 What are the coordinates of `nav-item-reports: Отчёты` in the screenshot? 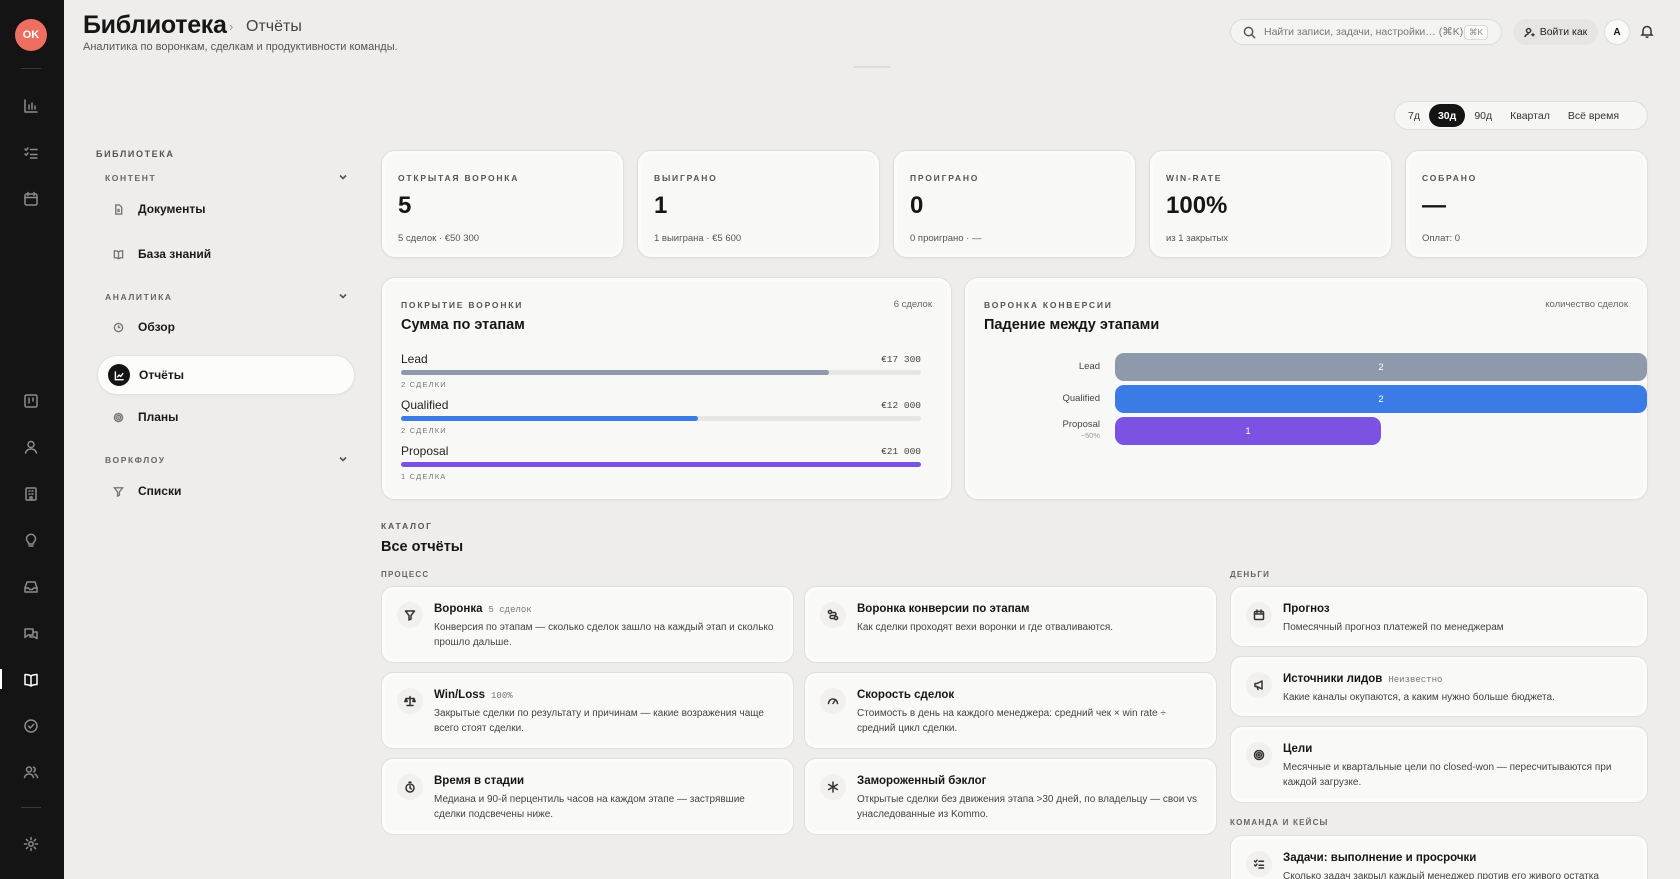 It's located at (226, 375).